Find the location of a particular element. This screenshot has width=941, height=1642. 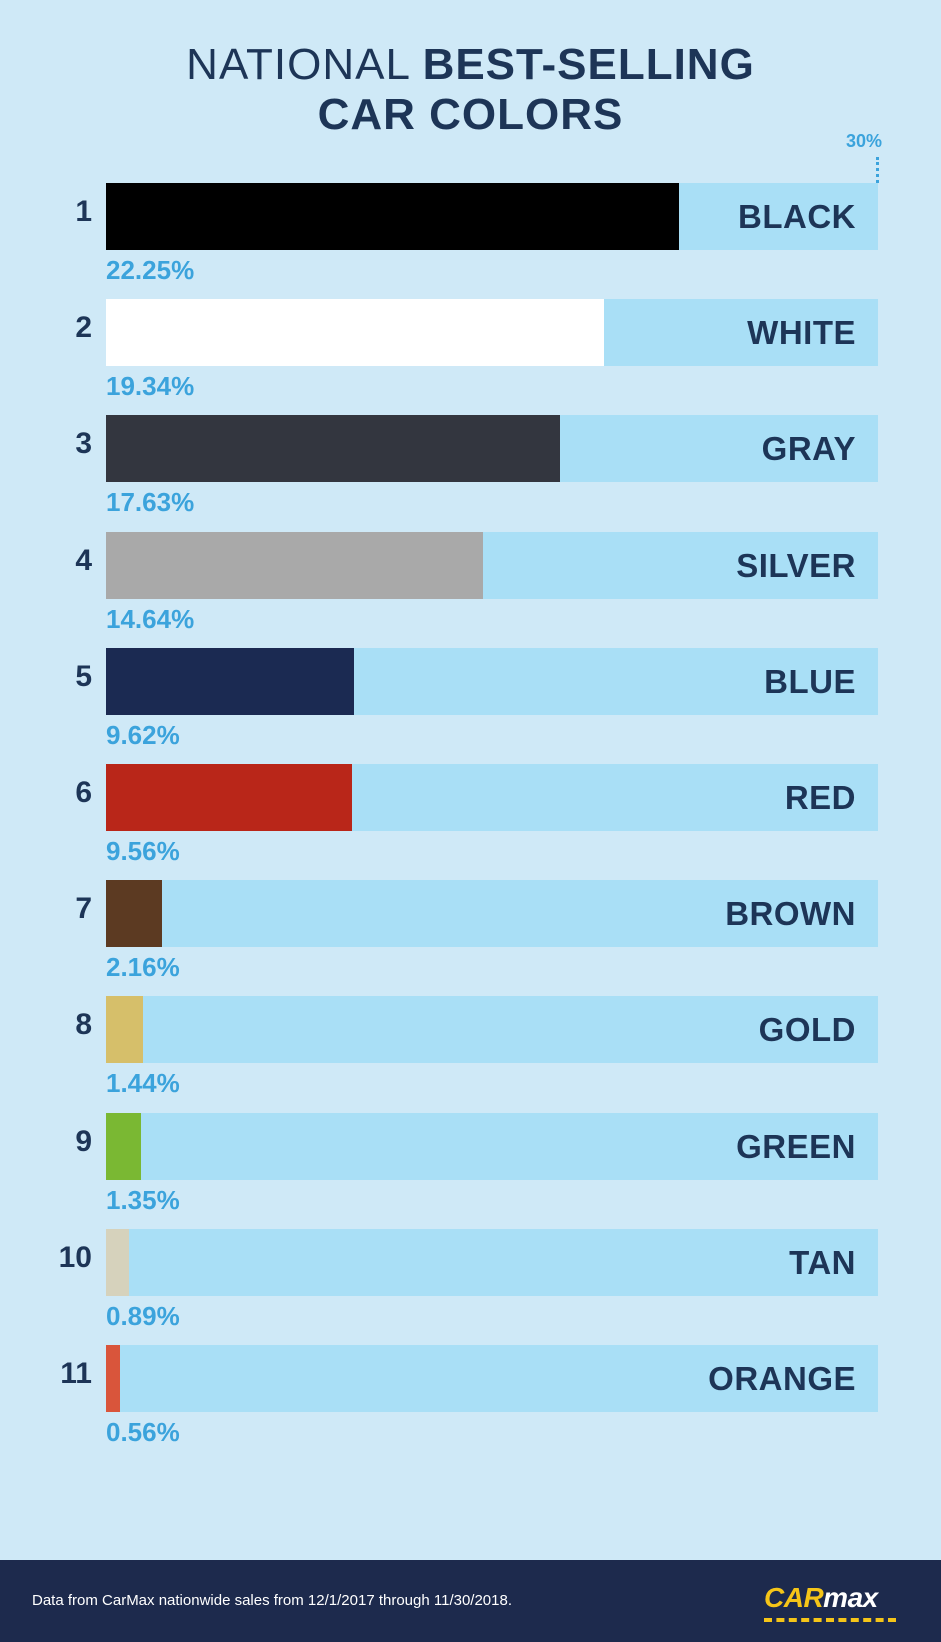

bar-row-black: 1 BLACK 22.25% is located at coordinates (470, 243).